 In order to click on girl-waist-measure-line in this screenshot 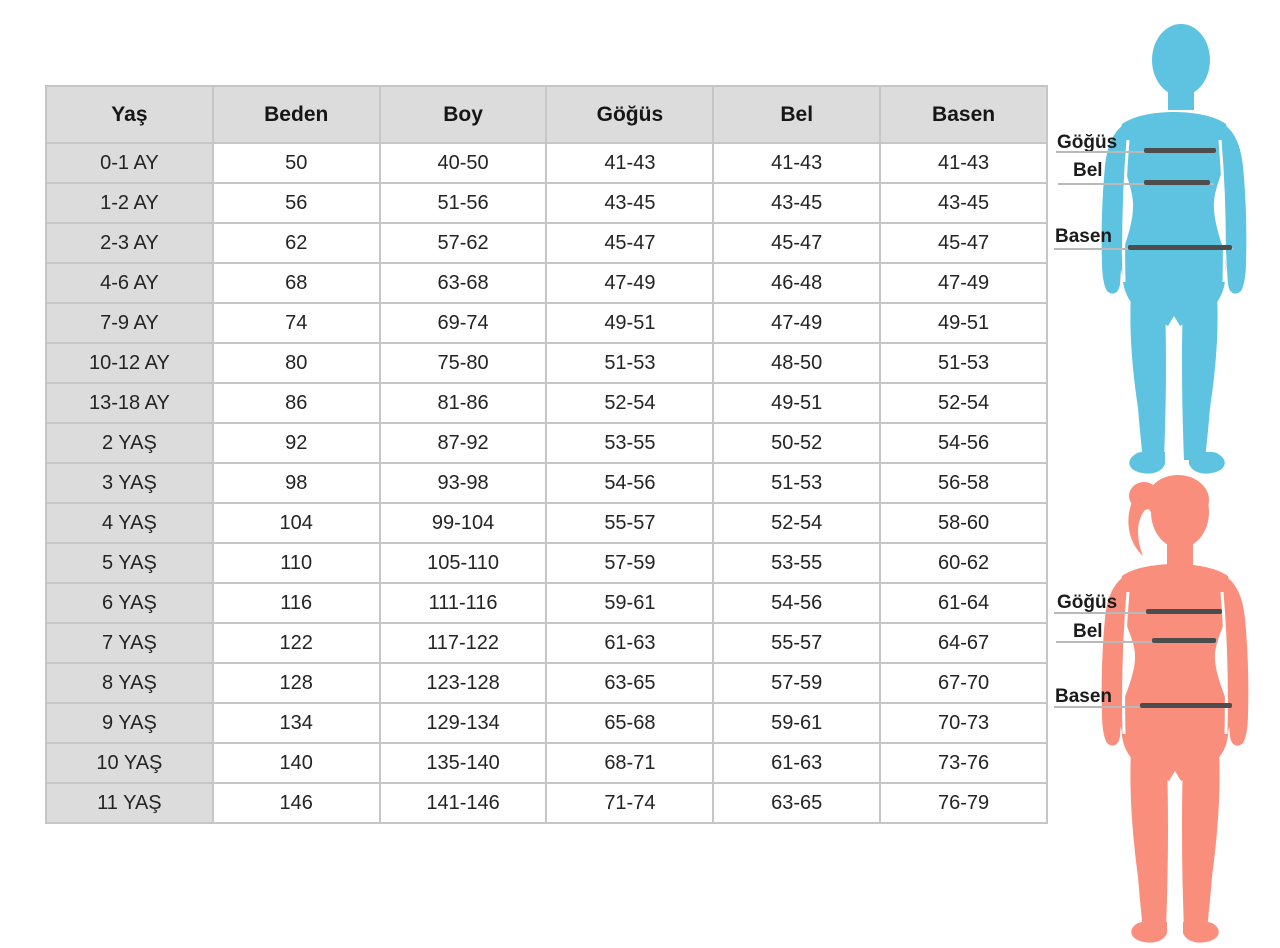, I will do `click(1184, 640)`.